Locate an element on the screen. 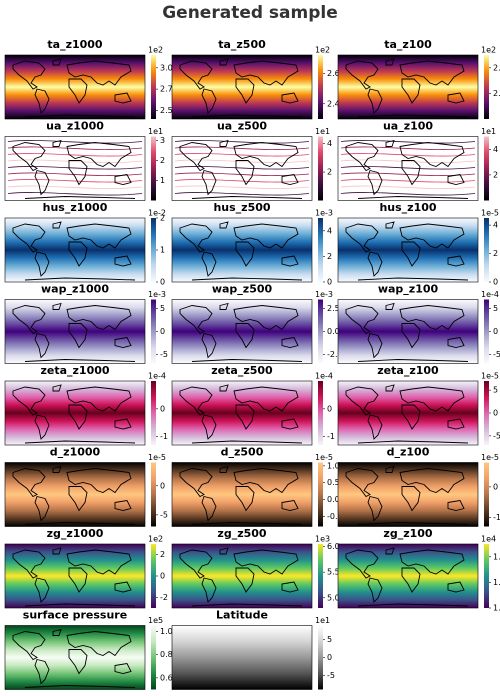  panel-title: ta_z1000 is located at coordinates (75, 44).